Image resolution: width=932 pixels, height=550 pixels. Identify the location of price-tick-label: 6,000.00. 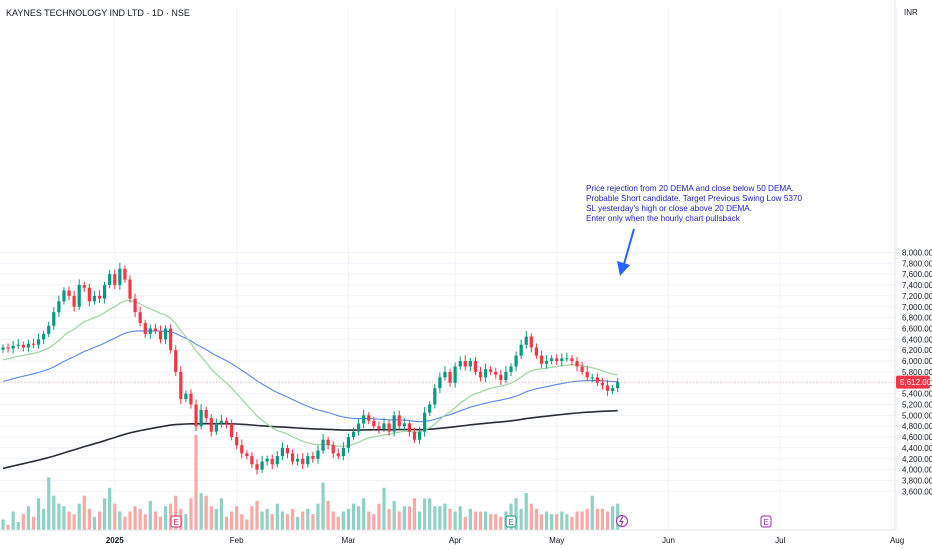
(917, 361).